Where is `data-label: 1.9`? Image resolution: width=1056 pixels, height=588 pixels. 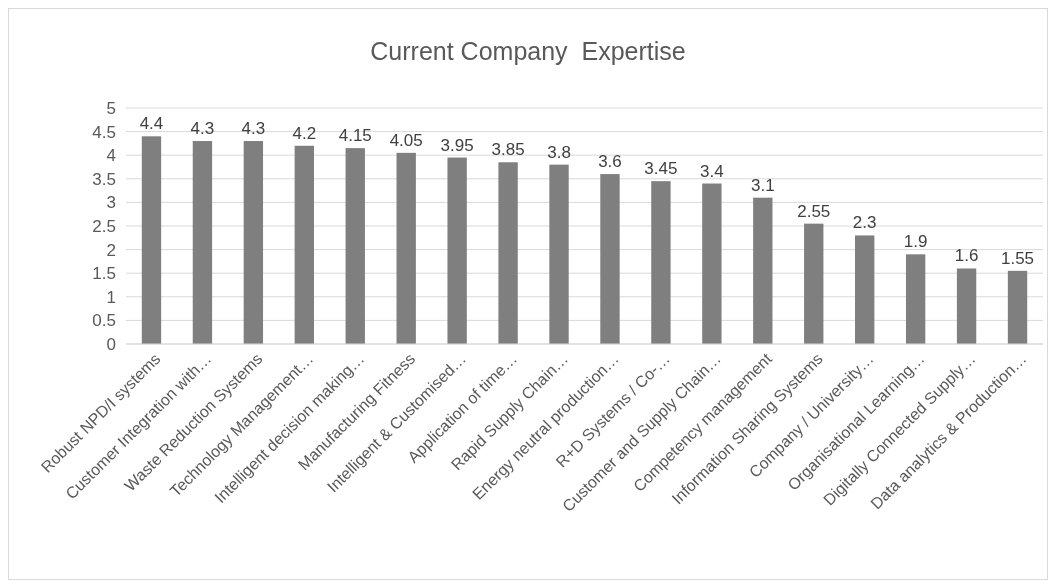
data-label: 1.9 is located at coordinates (915, 242).